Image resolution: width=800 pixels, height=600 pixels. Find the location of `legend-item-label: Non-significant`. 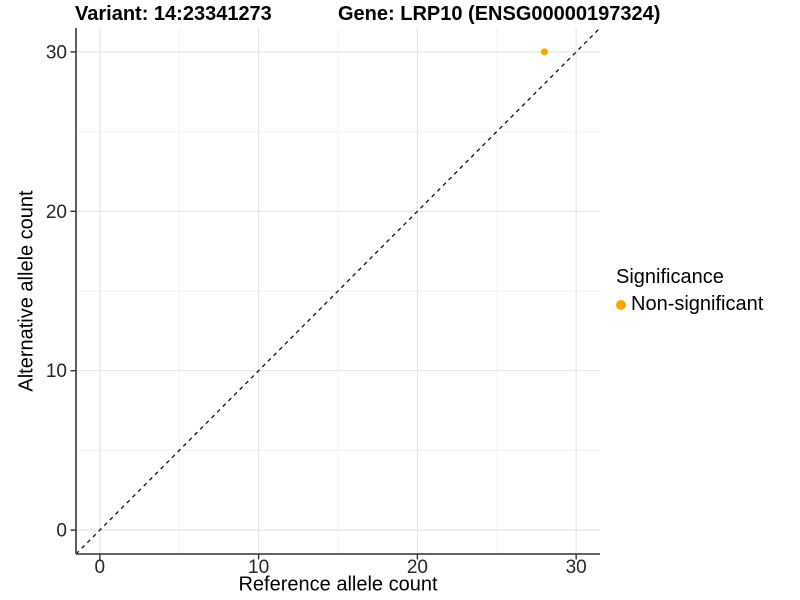

legend-item-label: Non-significant is located at coordinates (697, 304).